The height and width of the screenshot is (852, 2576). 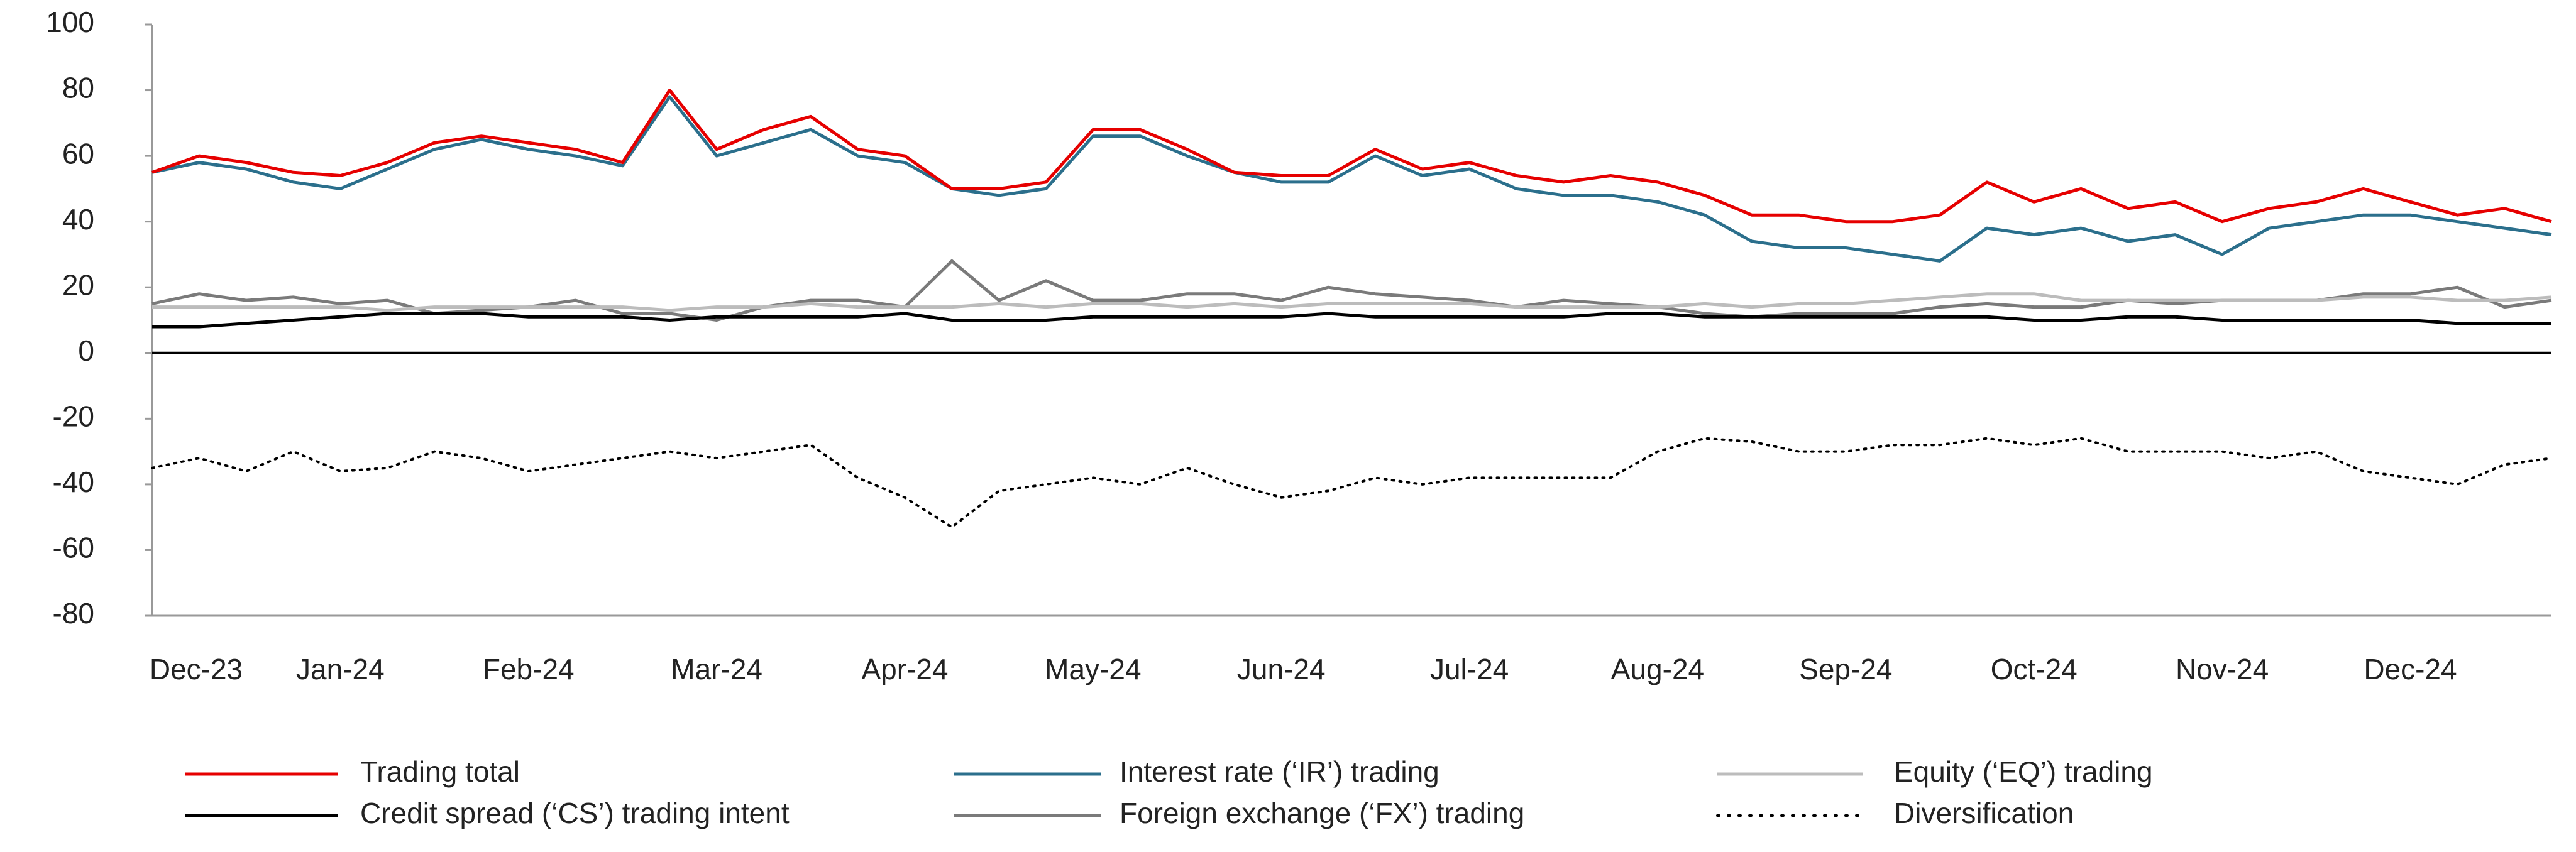 What do you see at coordinates (2035, 669) in the screenshot?
I see `x-tick-label: Oct-24` at bounding box center [2035, 669].